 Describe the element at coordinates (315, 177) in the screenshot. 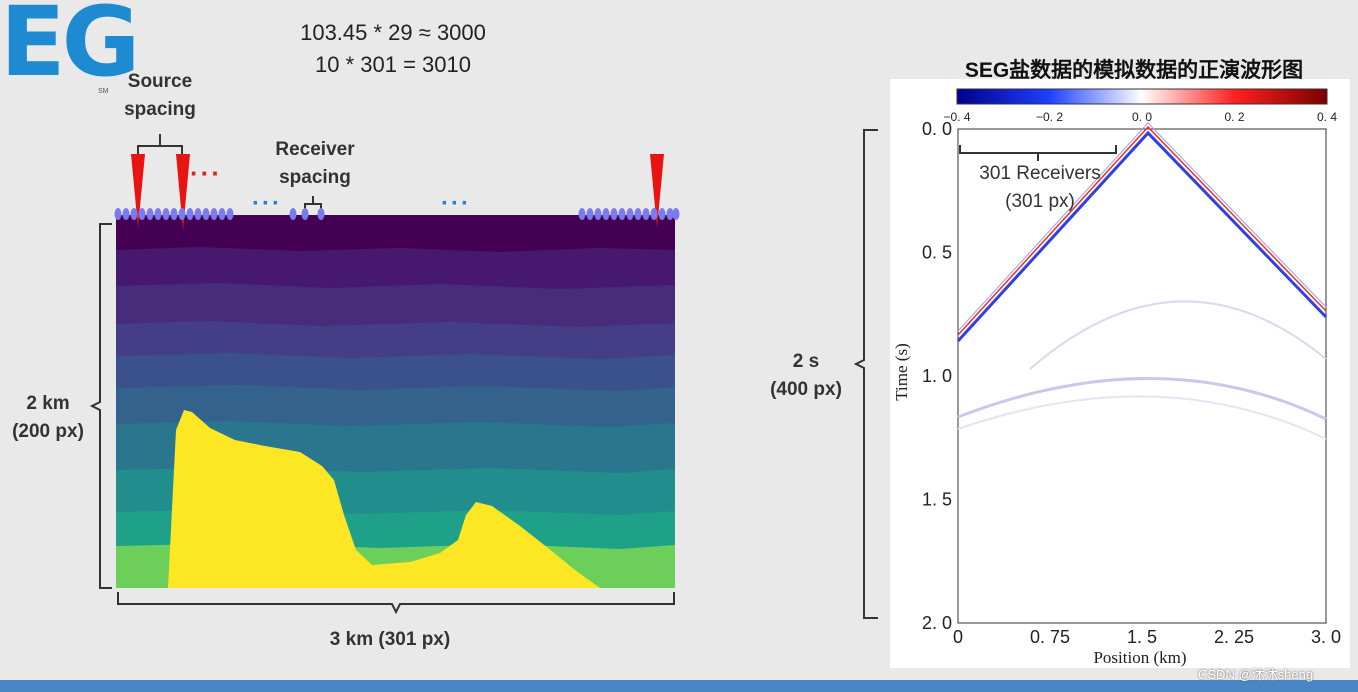

I see `receiver-spacing-line-2: spacing` at that location.